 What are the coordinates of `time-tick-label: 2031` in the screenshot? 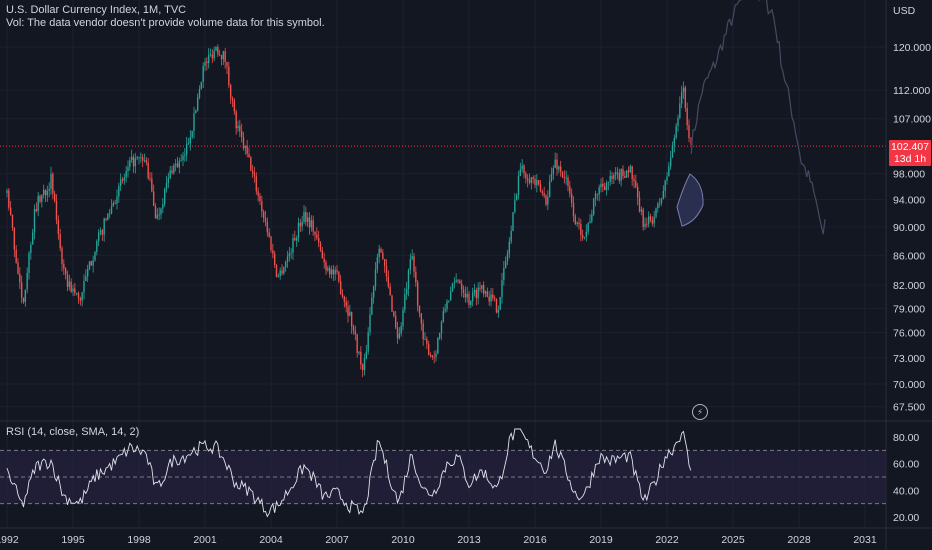 It's located at (865, 540).